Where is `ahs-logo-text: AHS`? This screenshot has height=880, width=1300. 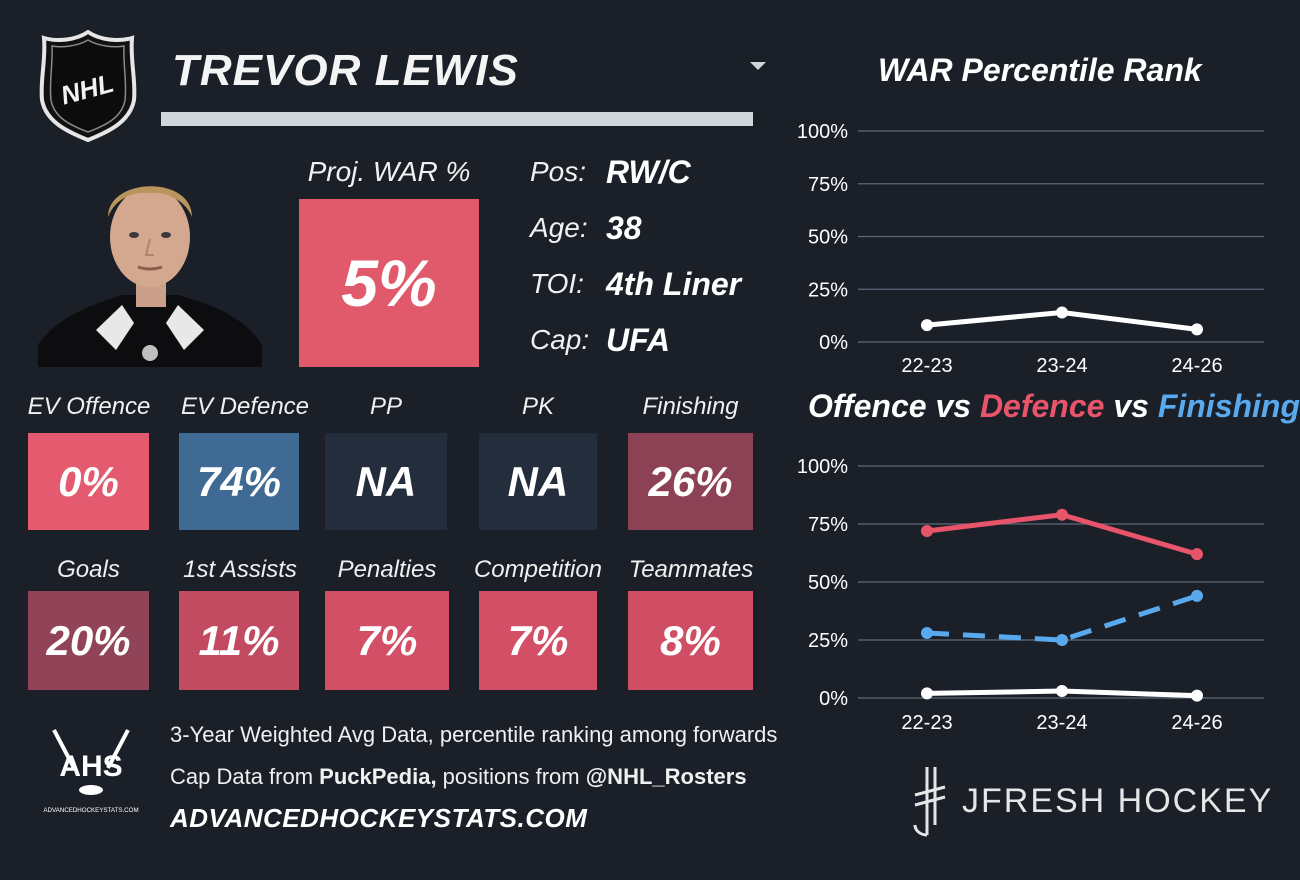
ahs-logo-text: AHS is located at coordinates (90, 766).